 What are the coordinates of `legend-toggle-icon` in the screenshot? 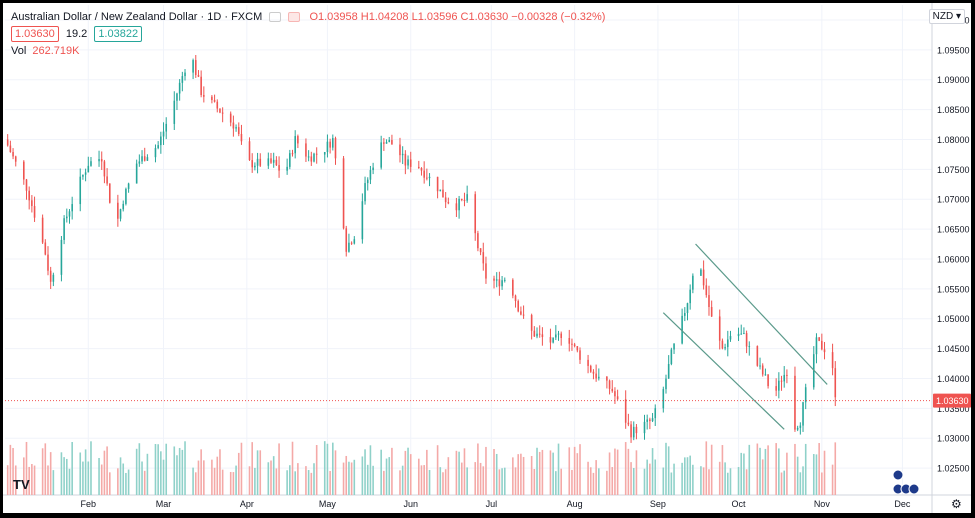 It's located at (275, 17).